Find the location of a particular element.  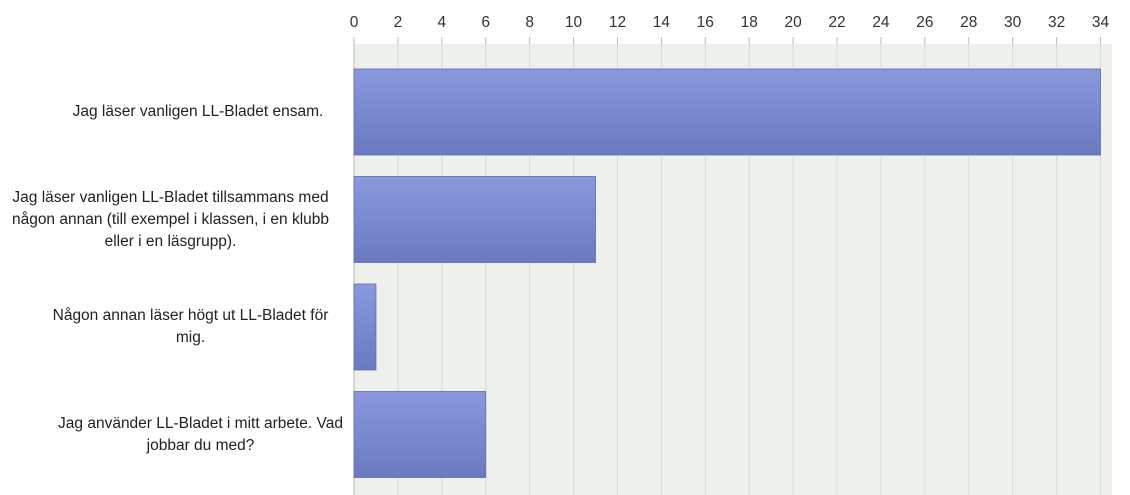

x-tick-label: 34 is located at coordinates (1101, 22).